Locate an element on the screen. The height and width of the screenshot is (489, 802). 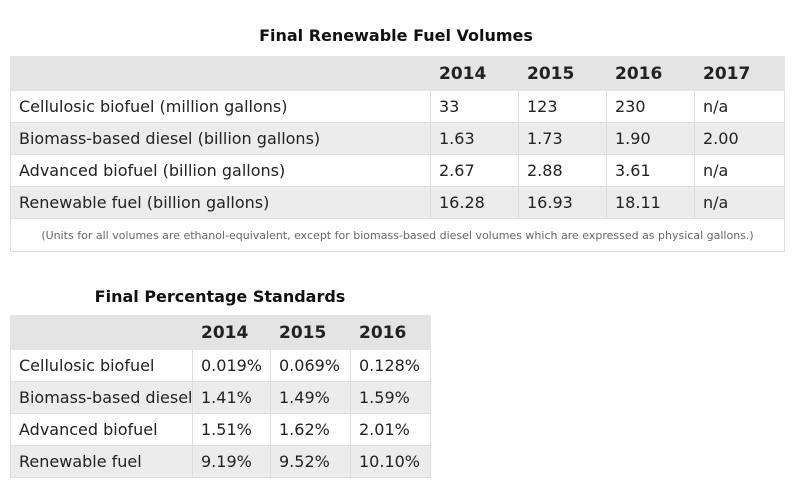
header-cell-2017: 2017 is located at coordinates (739, 73).